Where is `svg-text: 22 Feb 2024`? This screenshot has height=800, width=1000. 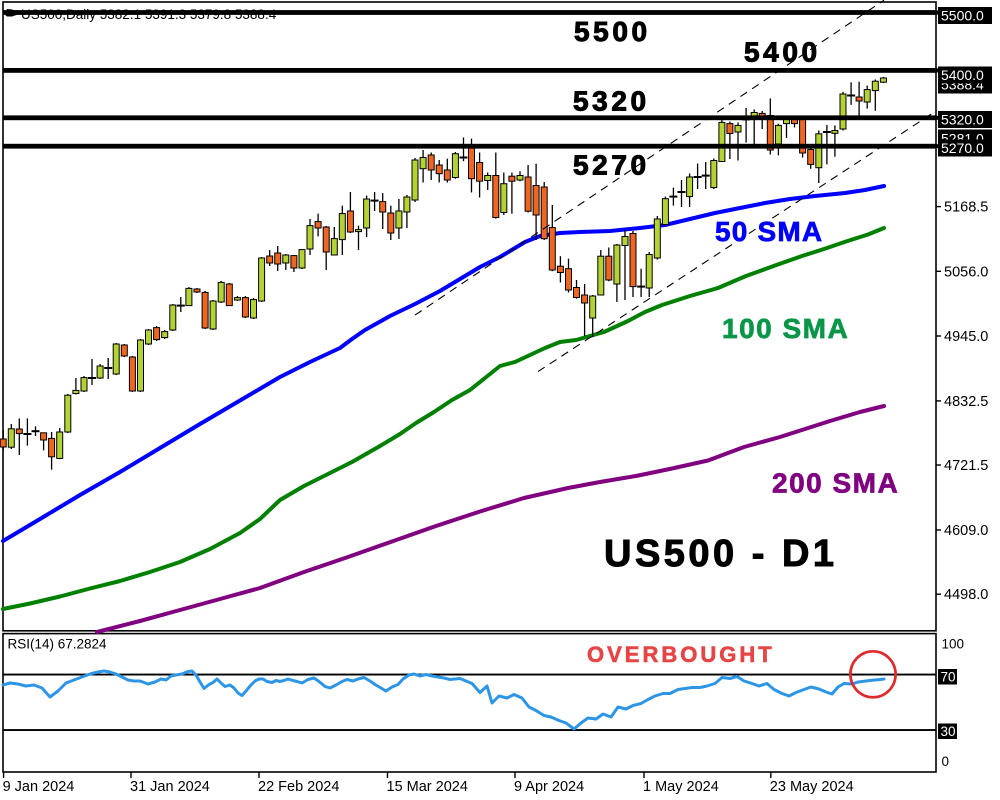 svg-text: 22 Feb 2024 is located at coordinates (298, 787).